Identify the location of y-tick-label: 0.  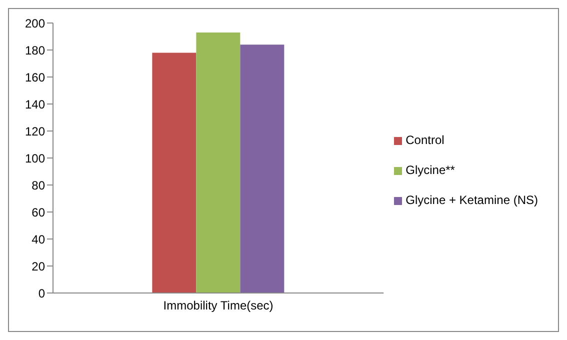
(42, 293).